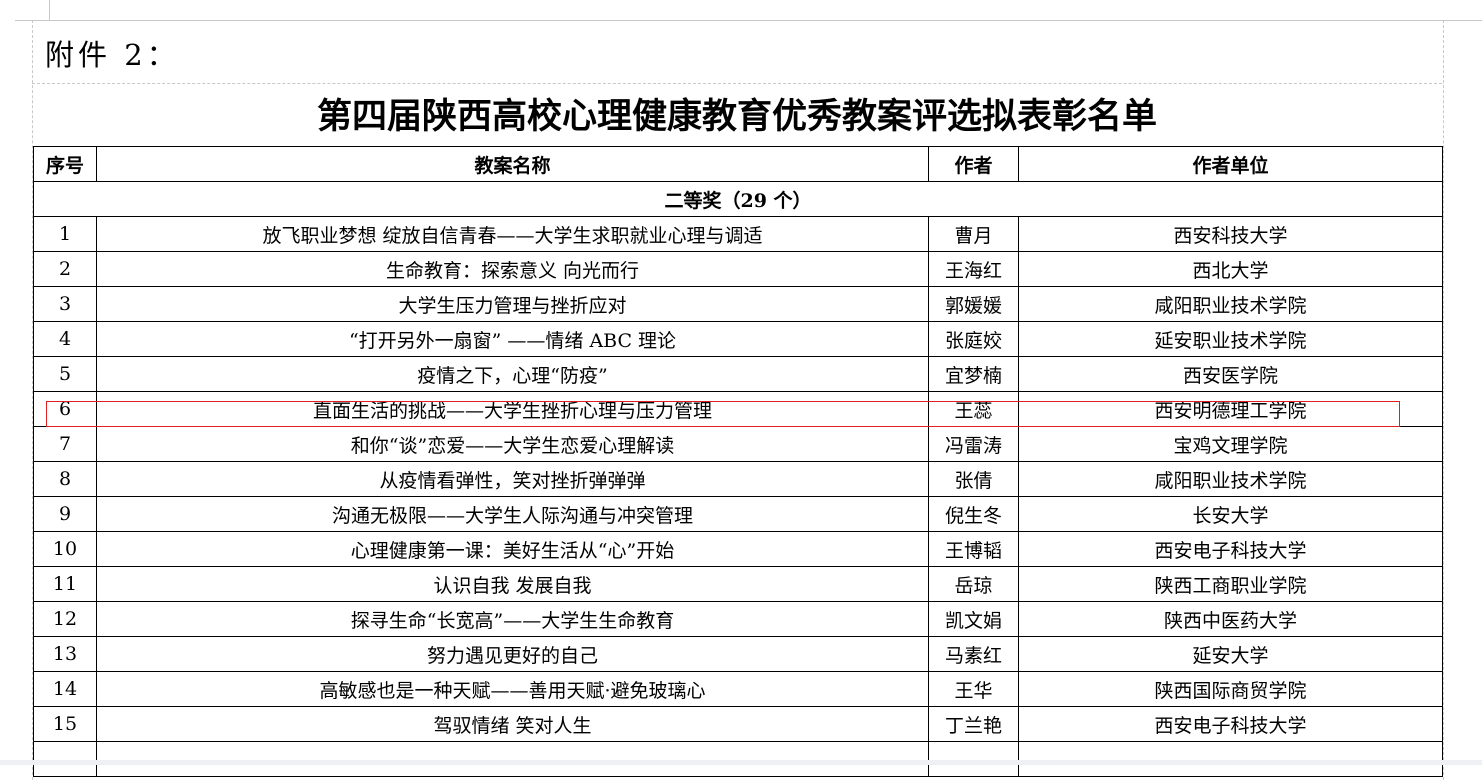  What do you see at coordinates (512, 689) in the screenshot?
I see `row-plan-name: 高敏感也是一种天赋——善用天赋·避免玻璃心` at bounding box center [512, 689].